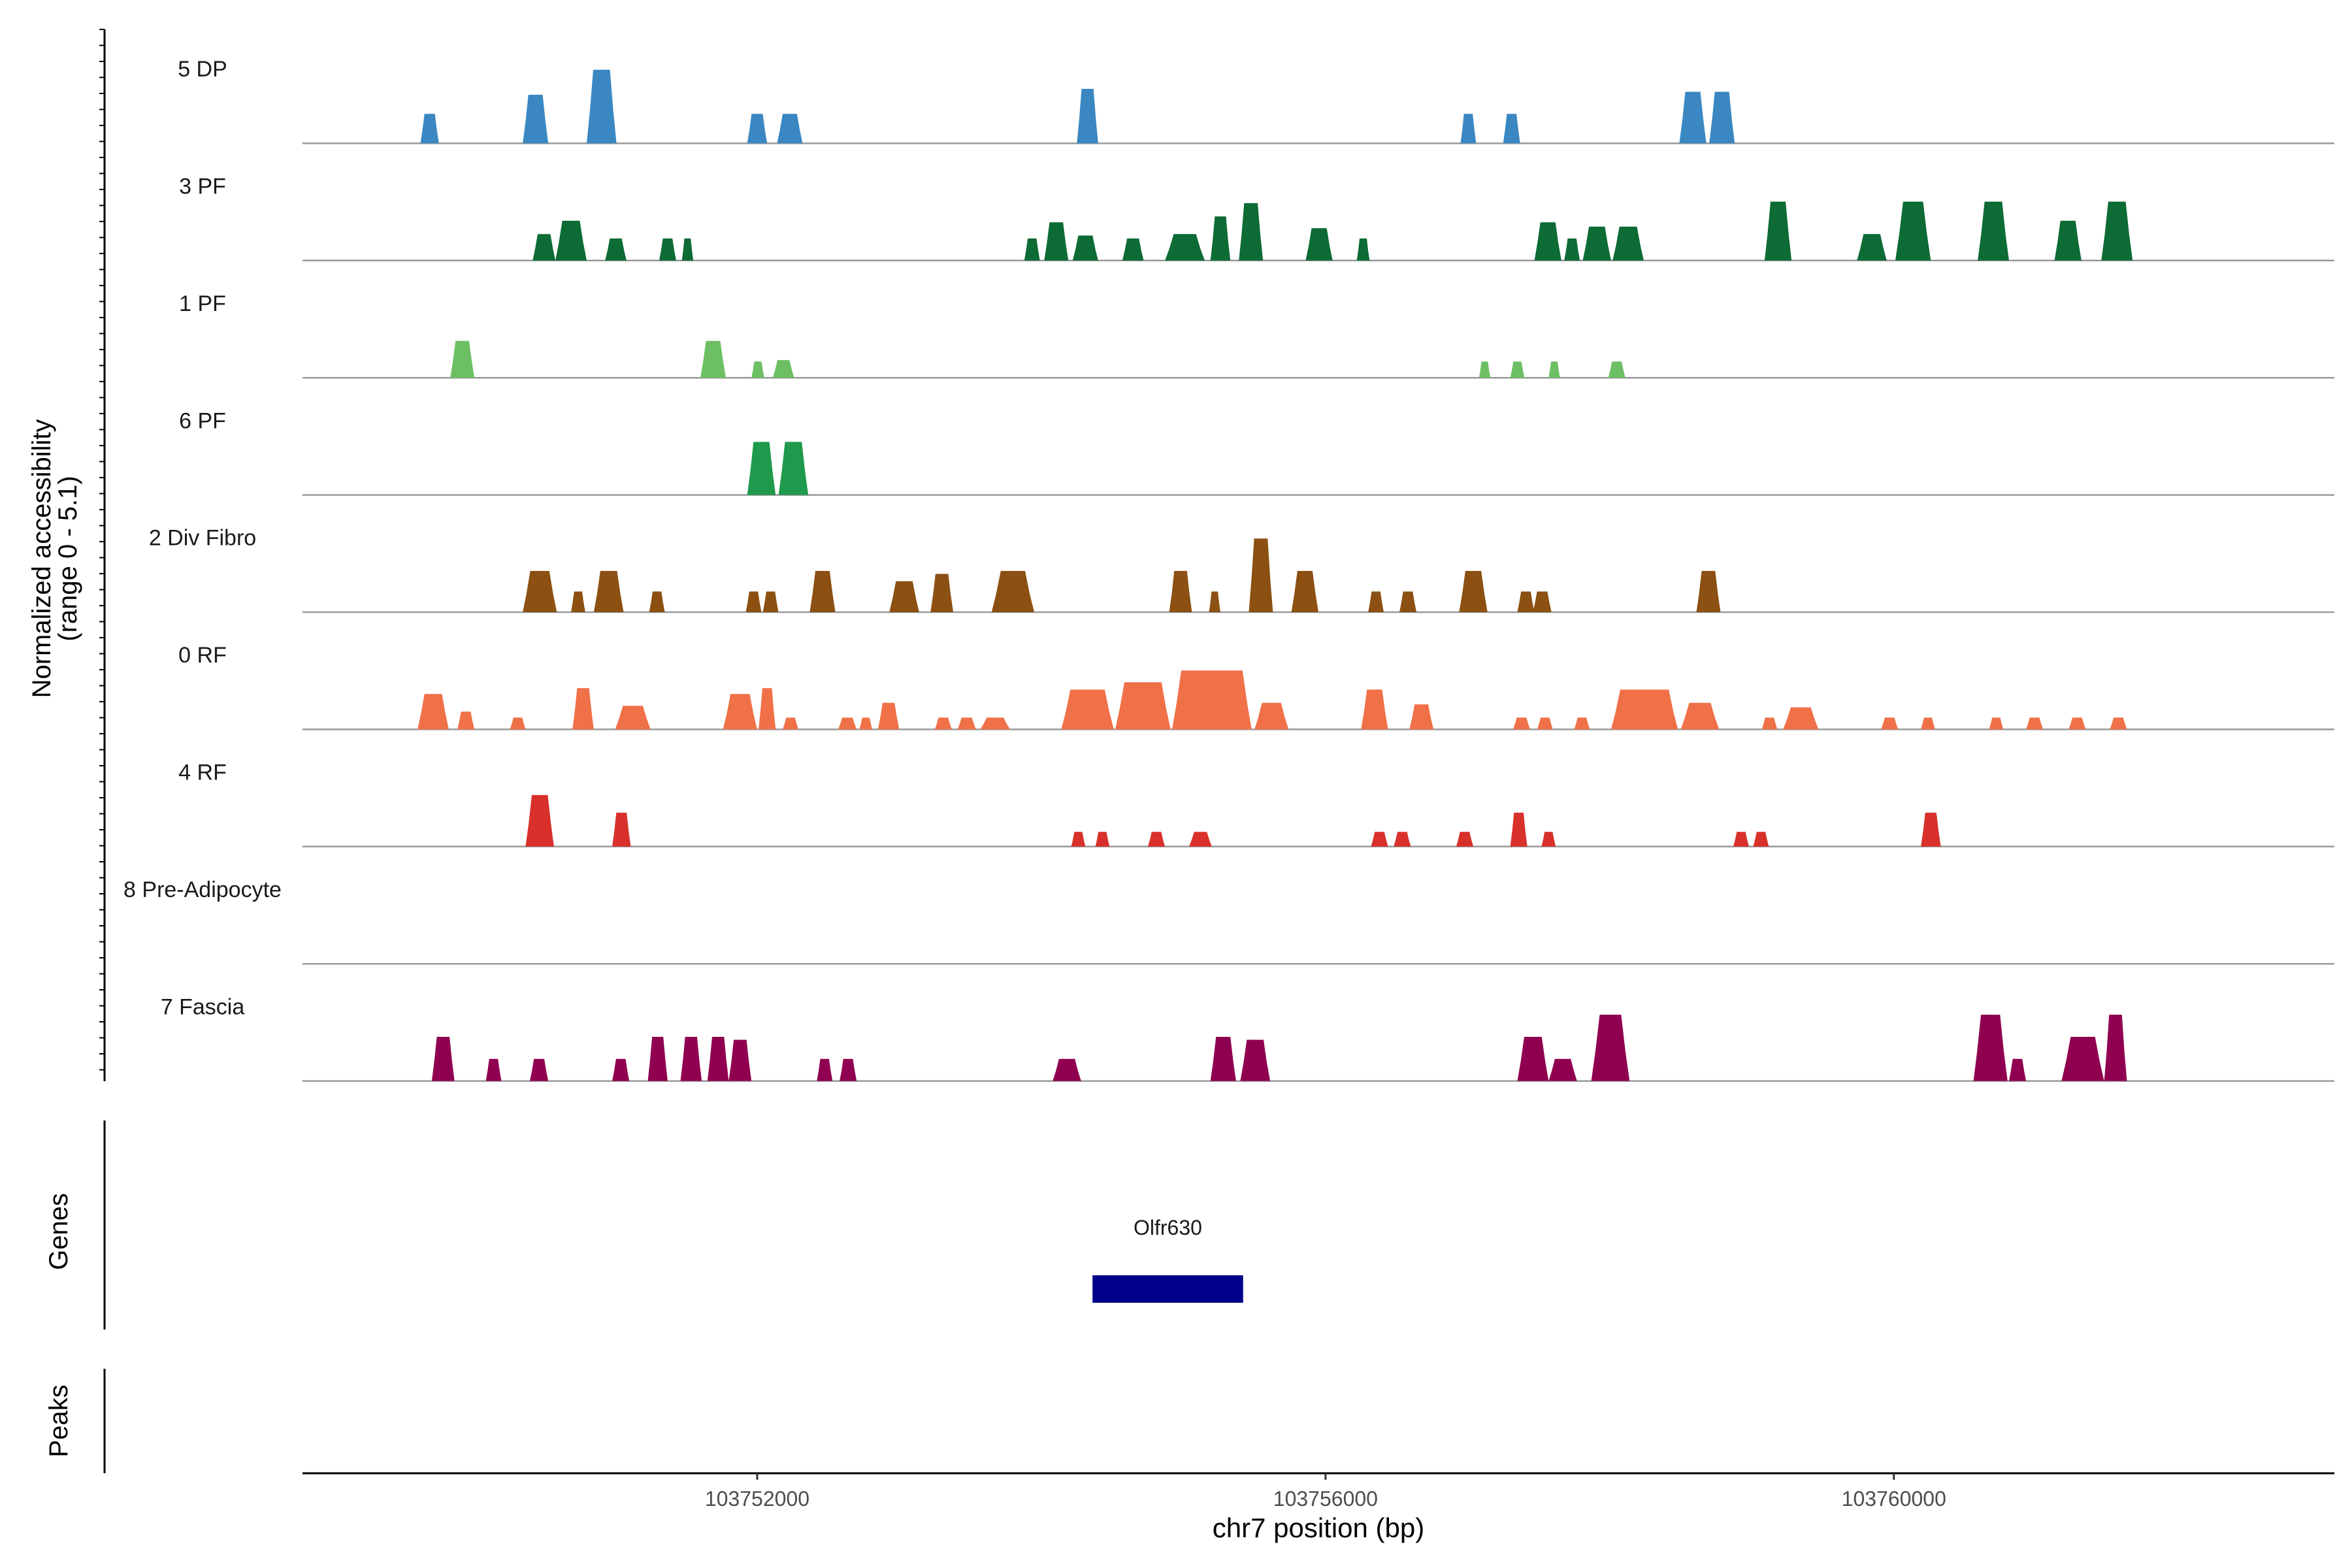 The image size is (2352, 1568). What do you see at coordinates (1167, 1289) in the screenshot?
I see `gene-body` at bounding box center [1167, 1289].